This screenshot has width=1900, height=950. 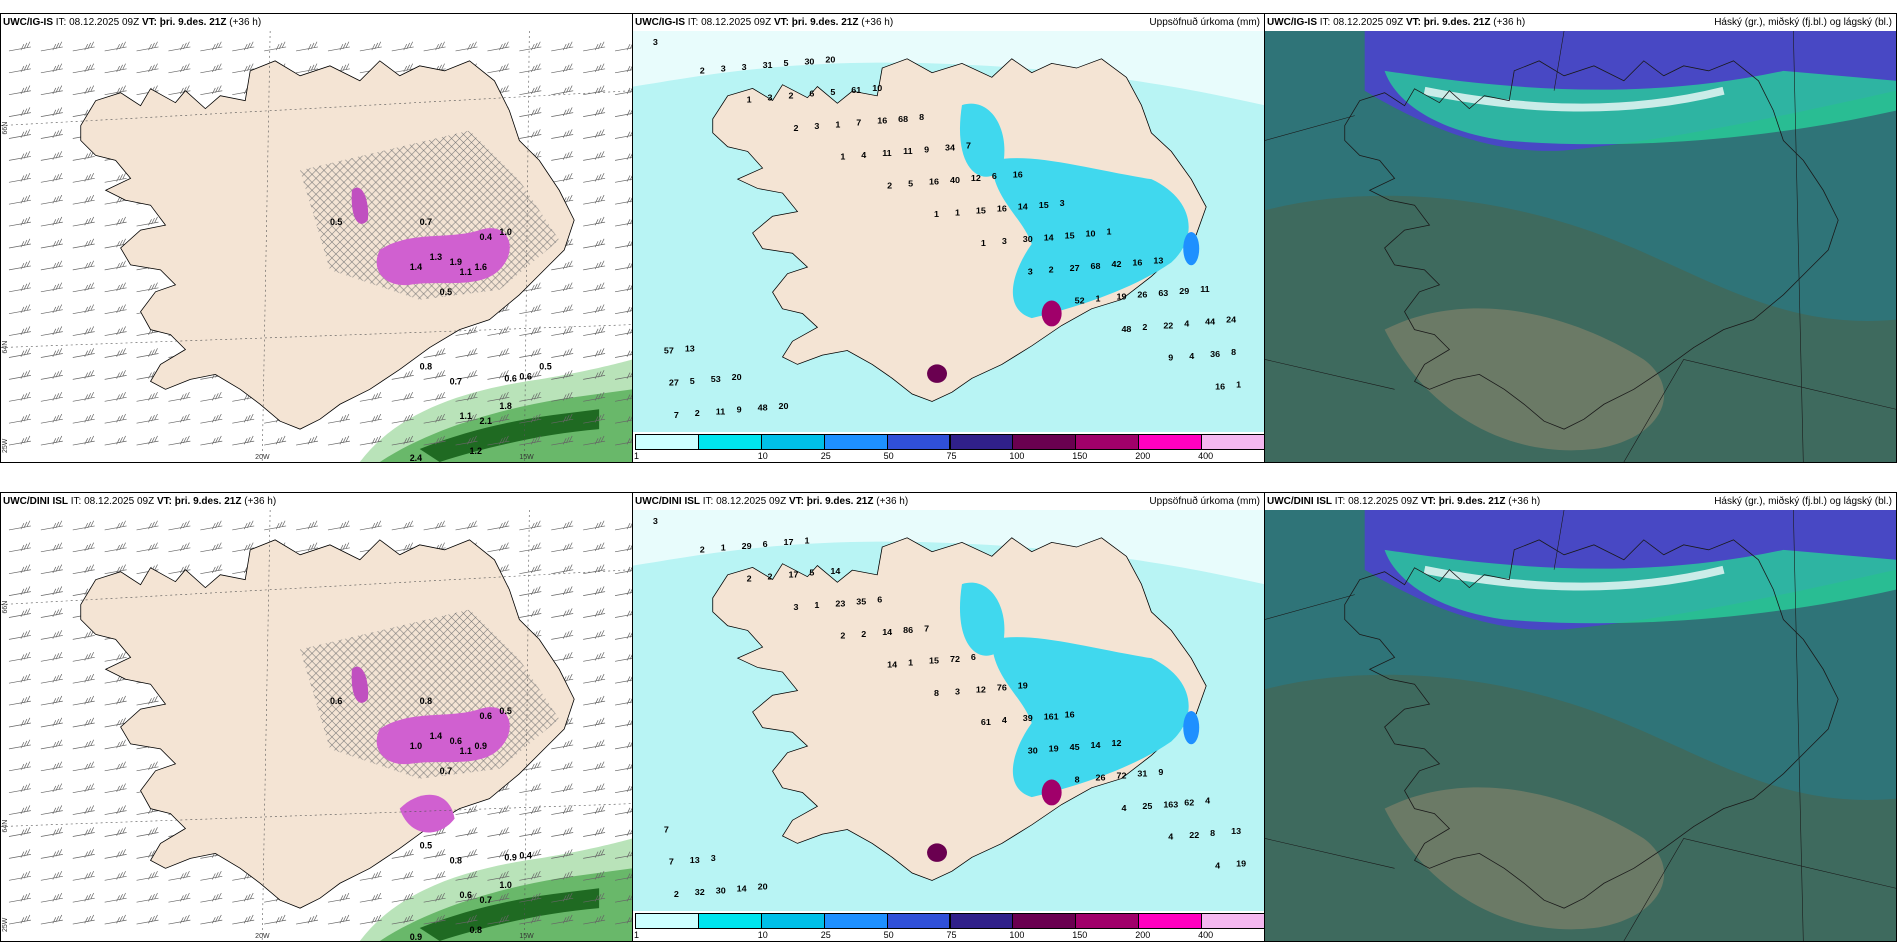 What do you see at coordinates (1002, 688) in the screenshot?
I see `precip-value: 76` at bounding box center [1002, 688].